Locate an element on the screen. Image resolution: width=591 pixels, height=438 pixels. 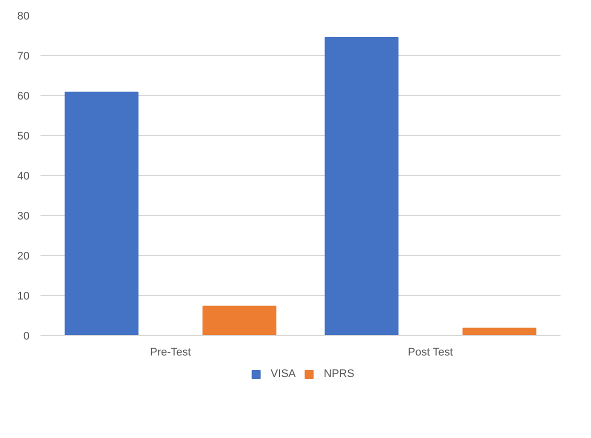
y-tick-label: 0 is located at coordinates (26, 336).